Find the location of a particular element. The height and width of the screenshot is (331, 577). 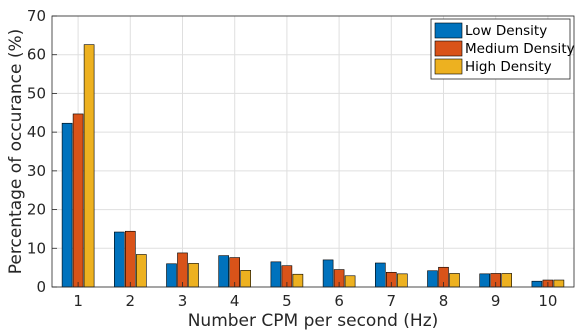

x-tick-label: 5 is located at coordinates (287, 301).